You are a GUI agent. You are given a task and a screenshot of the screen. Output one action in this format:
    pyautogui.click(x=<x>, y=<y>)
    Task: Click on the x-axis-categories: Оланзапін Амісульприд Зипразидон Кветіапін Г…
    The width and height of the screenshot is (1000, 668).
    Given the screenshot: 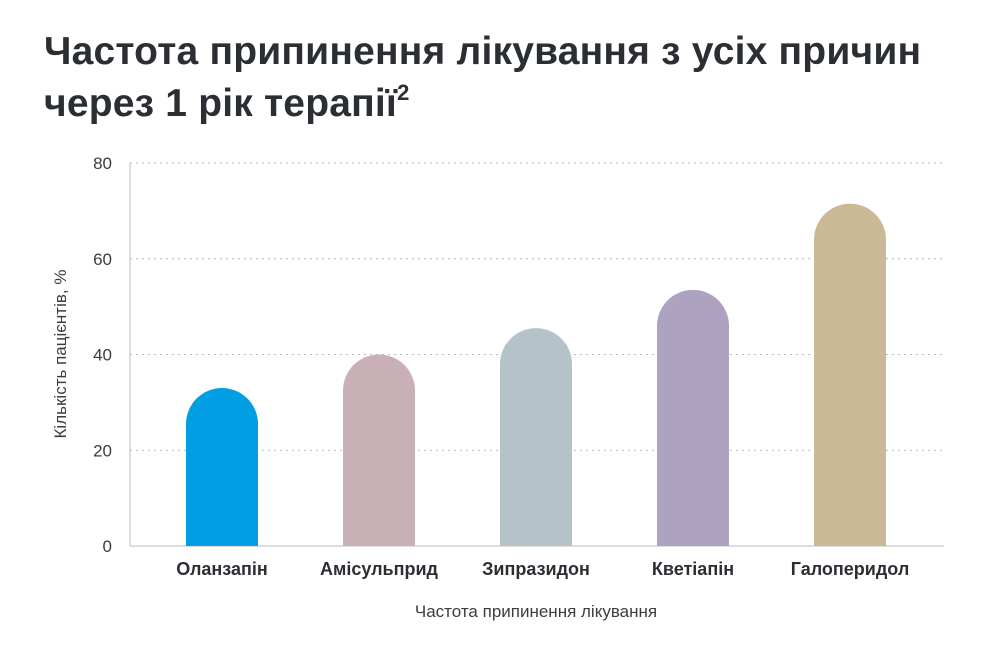 What is the action you would take?
    pyautogui.click(x=542, y=569)
    